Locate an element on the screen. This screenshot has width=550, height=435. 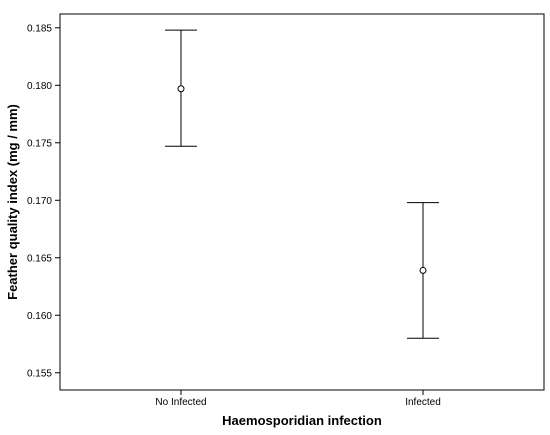
y-axis: 0.155 0.160 0.165 0.170 0.175 0.180 0.185 is located at coordinates (43, 201).